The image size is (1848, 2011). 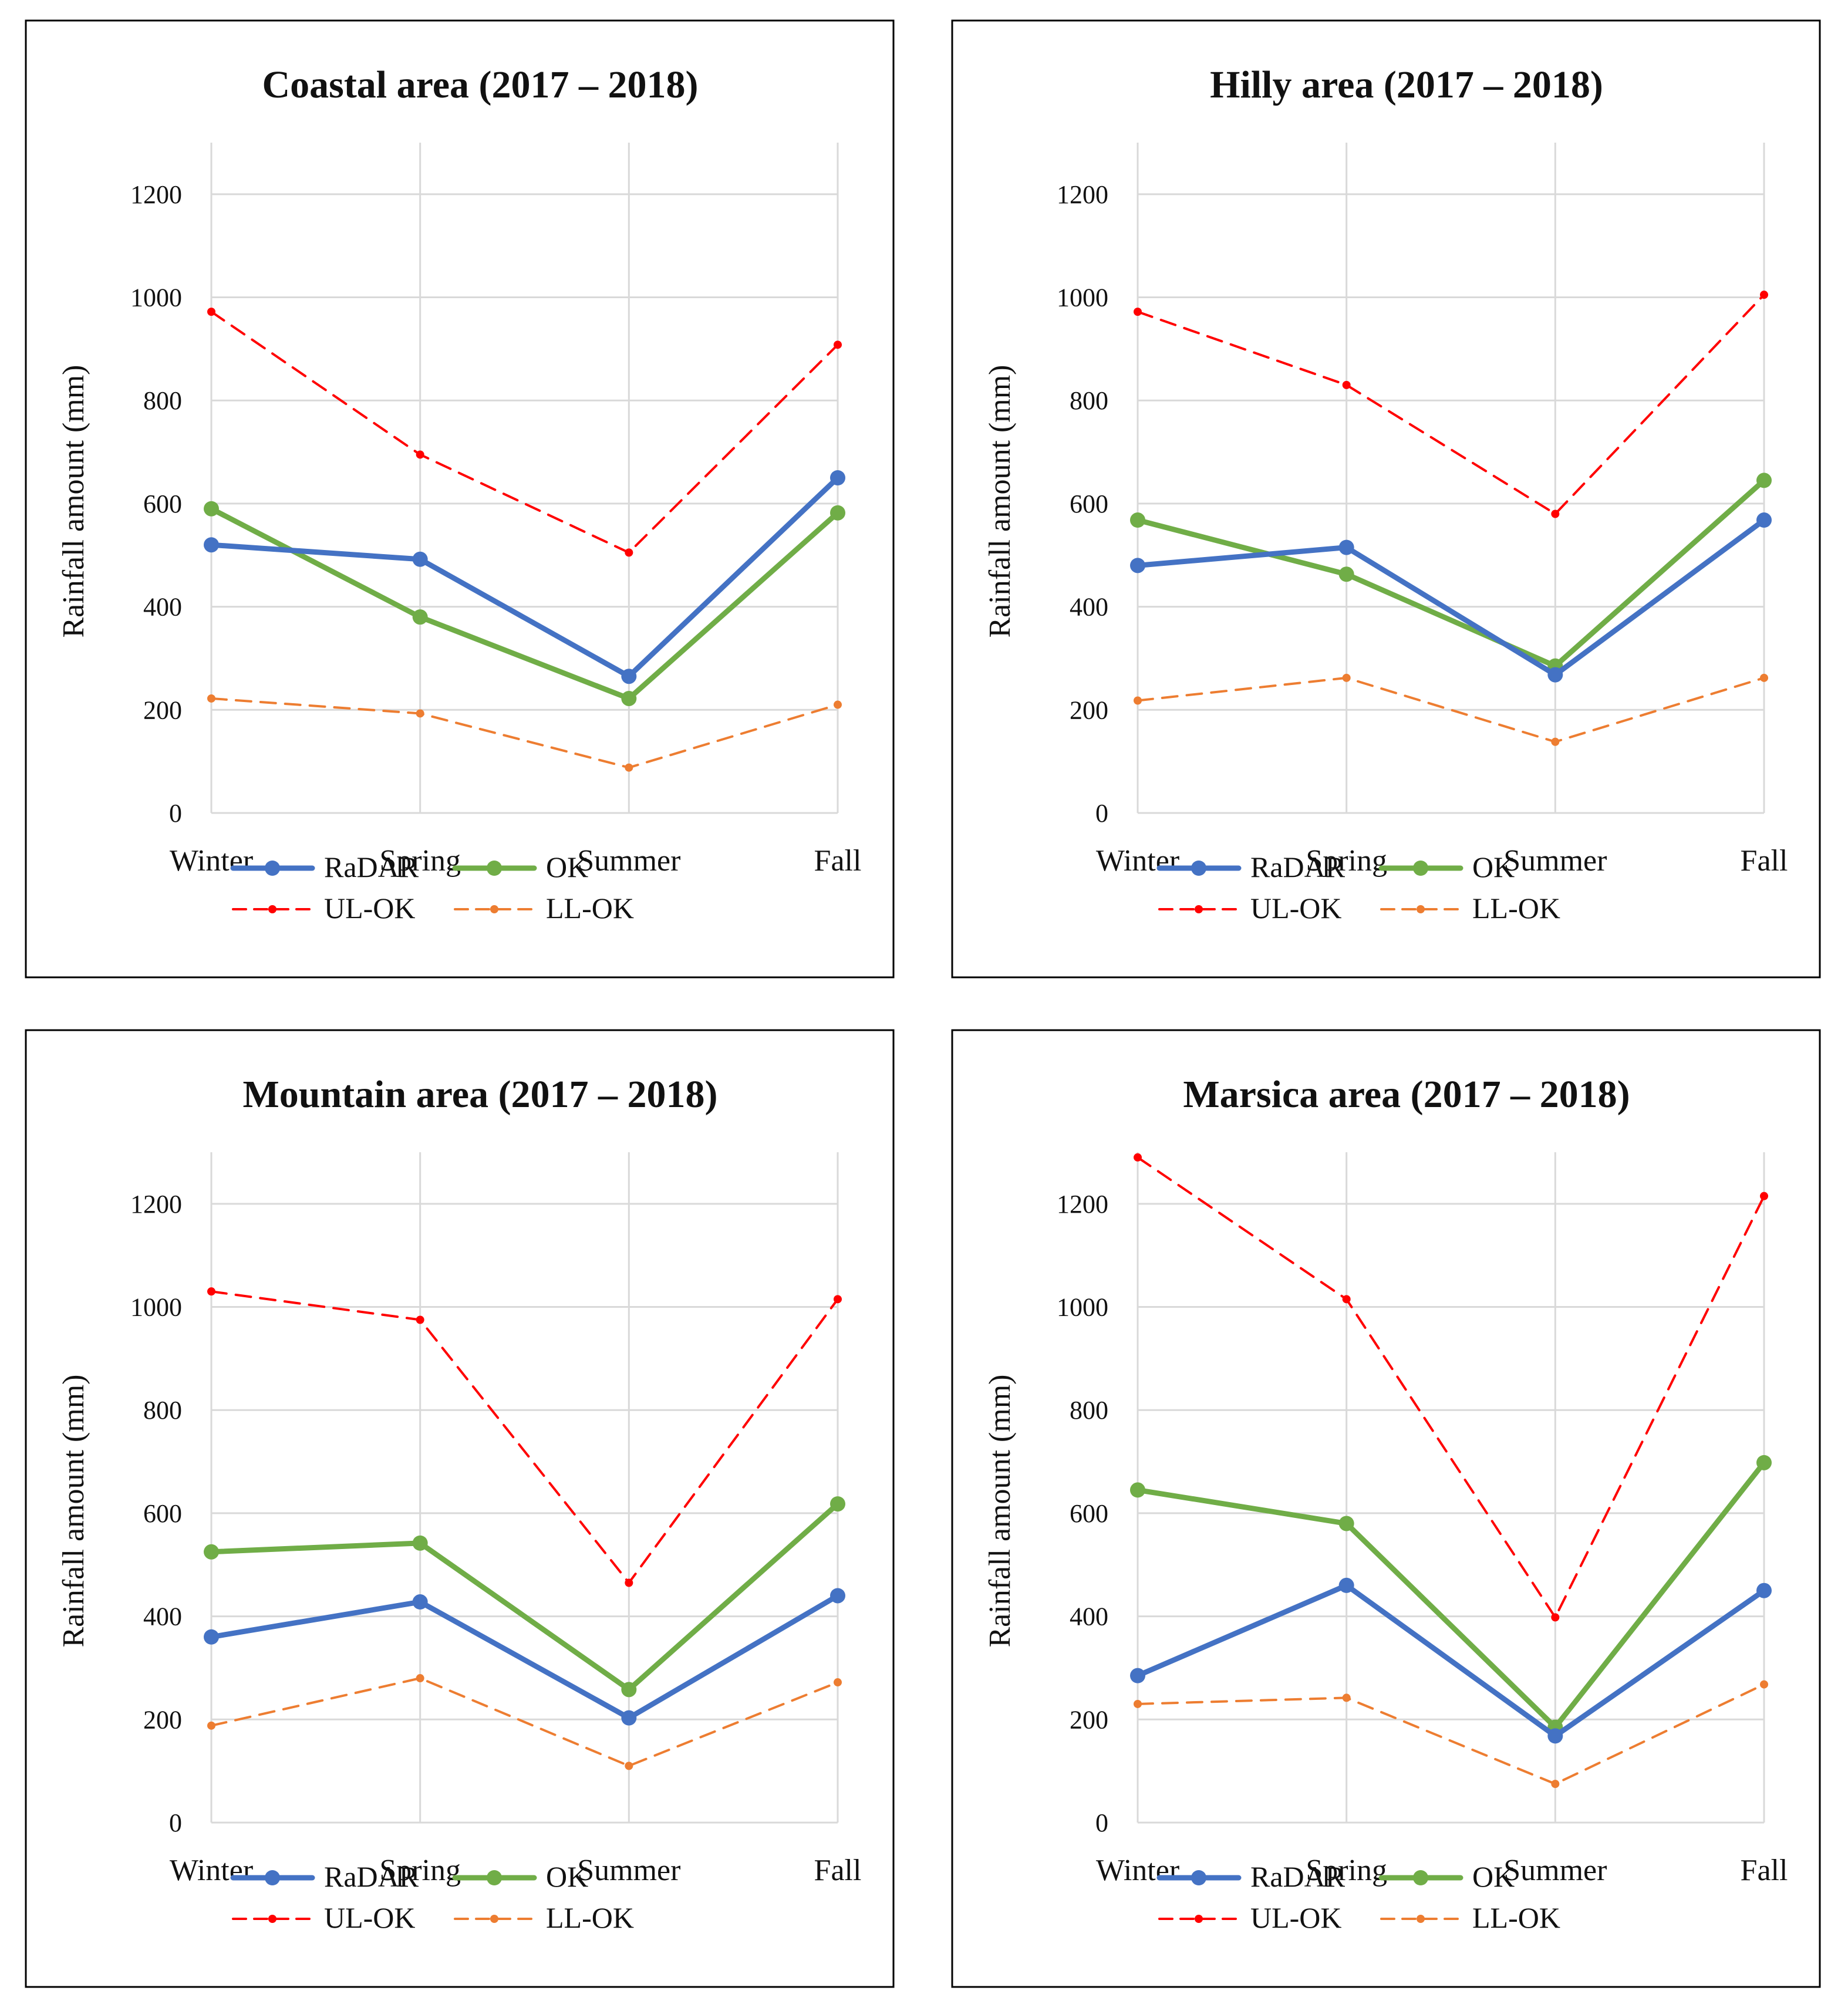 What do you see at coordinates (272, 1877) in the screenshot?
I see `legend-marker-radar` at bounding box center [272, 1877].